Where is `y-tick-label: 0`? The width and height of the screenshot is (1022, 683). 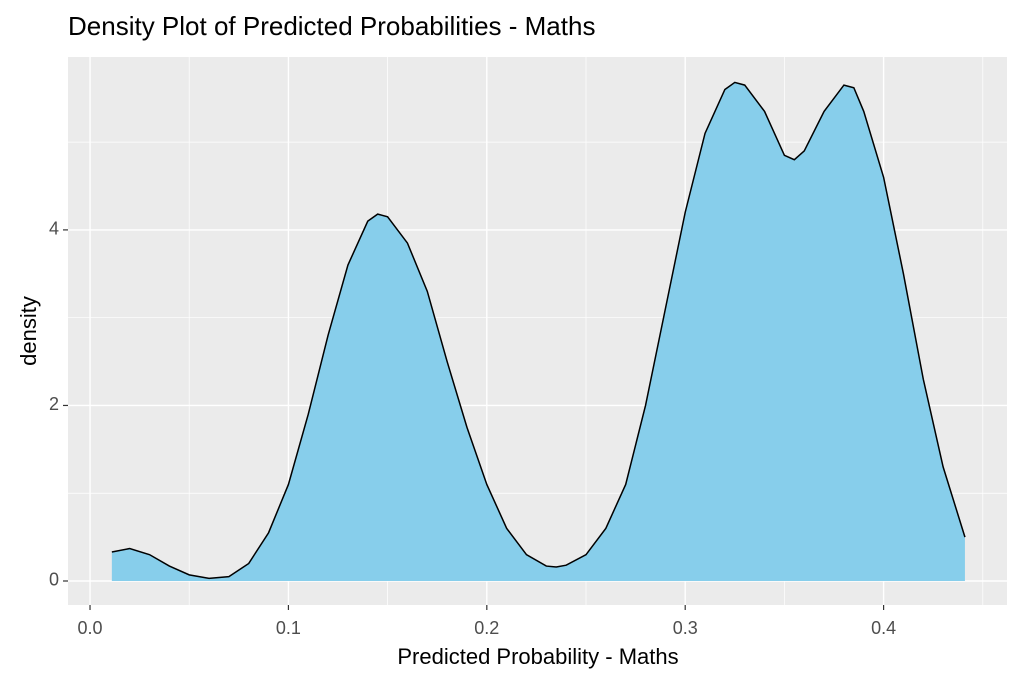
y-tick-label: 0 is located at coordinates (54, 580).